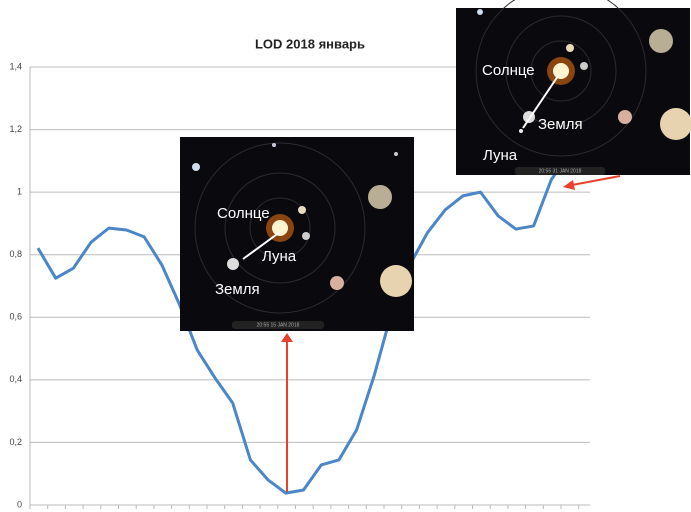 The width and height of the screenshot is (691, 512). Describe the element at coordinates (15, 442) in the screenshot. I see `y-tick-label: 0,2` at that location.